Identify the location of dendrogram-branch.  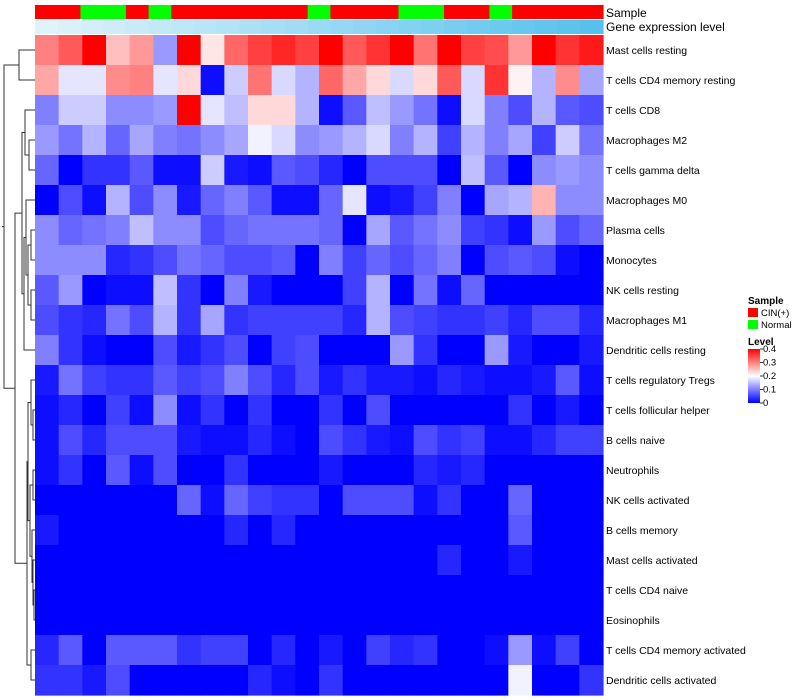
(33, 425).